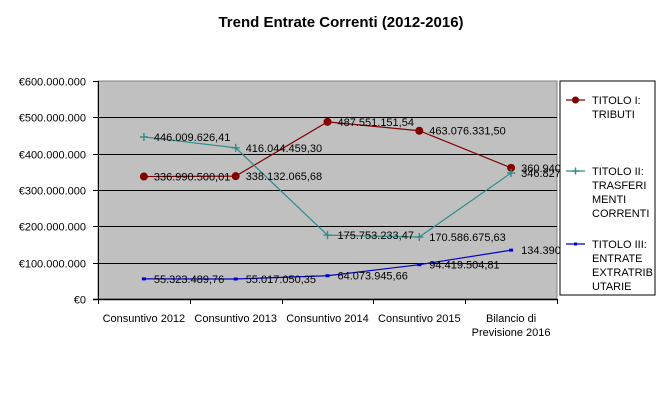 The width and height of the screenshot is (669, 411). Describe the element at coordinates (618, 172) in the screenshot. I see `legend-label: TITOLO II:` at that location.